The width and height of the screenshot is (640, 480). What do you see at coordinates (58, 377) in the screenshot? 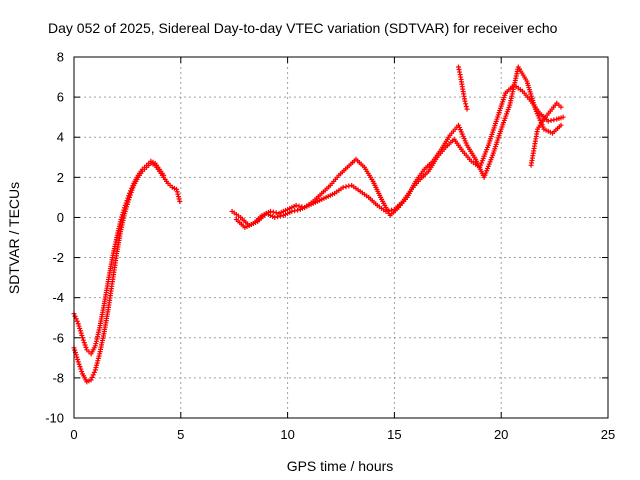
I see `y-tick-label: -8` at bounding box center [58, 377].